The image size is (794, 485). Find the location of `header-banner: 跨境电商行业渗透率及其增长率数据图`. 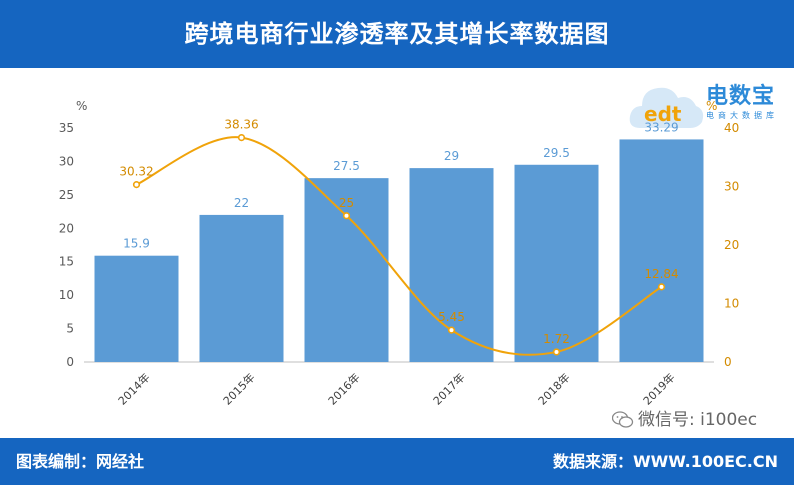

header-banner: 跨境电商行业渗透率及其增长率数据图 is located at coordinates (397, 34).